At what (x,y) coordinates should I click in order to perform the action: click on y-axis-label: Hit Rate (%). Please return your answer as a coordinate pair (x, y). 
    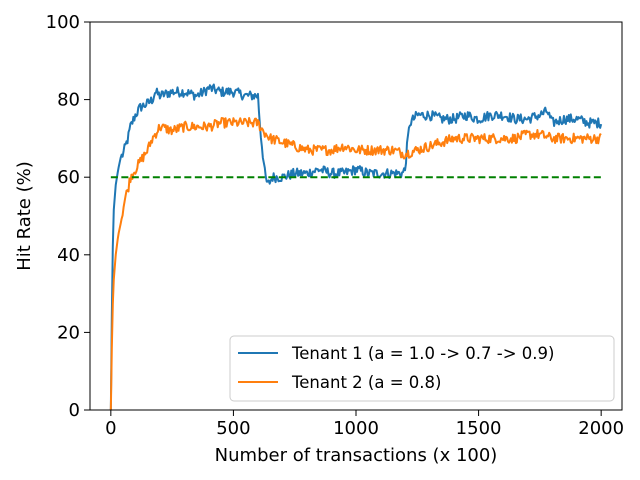
    Looking at the image, I should click on (24, 215).